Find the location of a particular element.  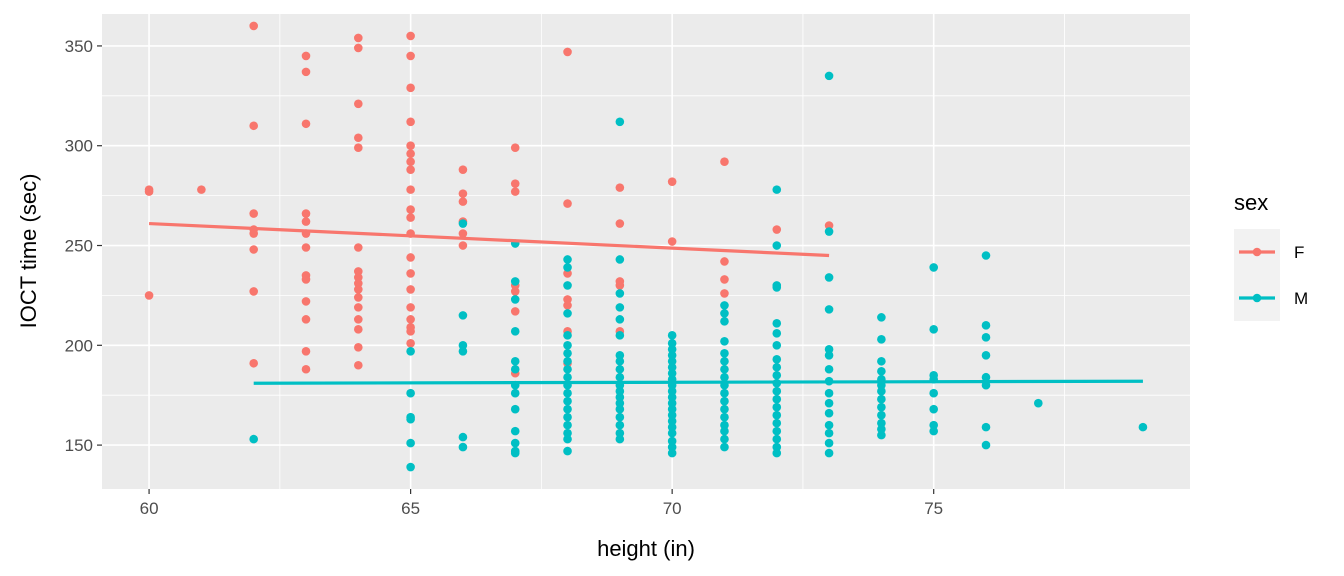

y-tick-label: 350 is located at coordinates (79, 46).